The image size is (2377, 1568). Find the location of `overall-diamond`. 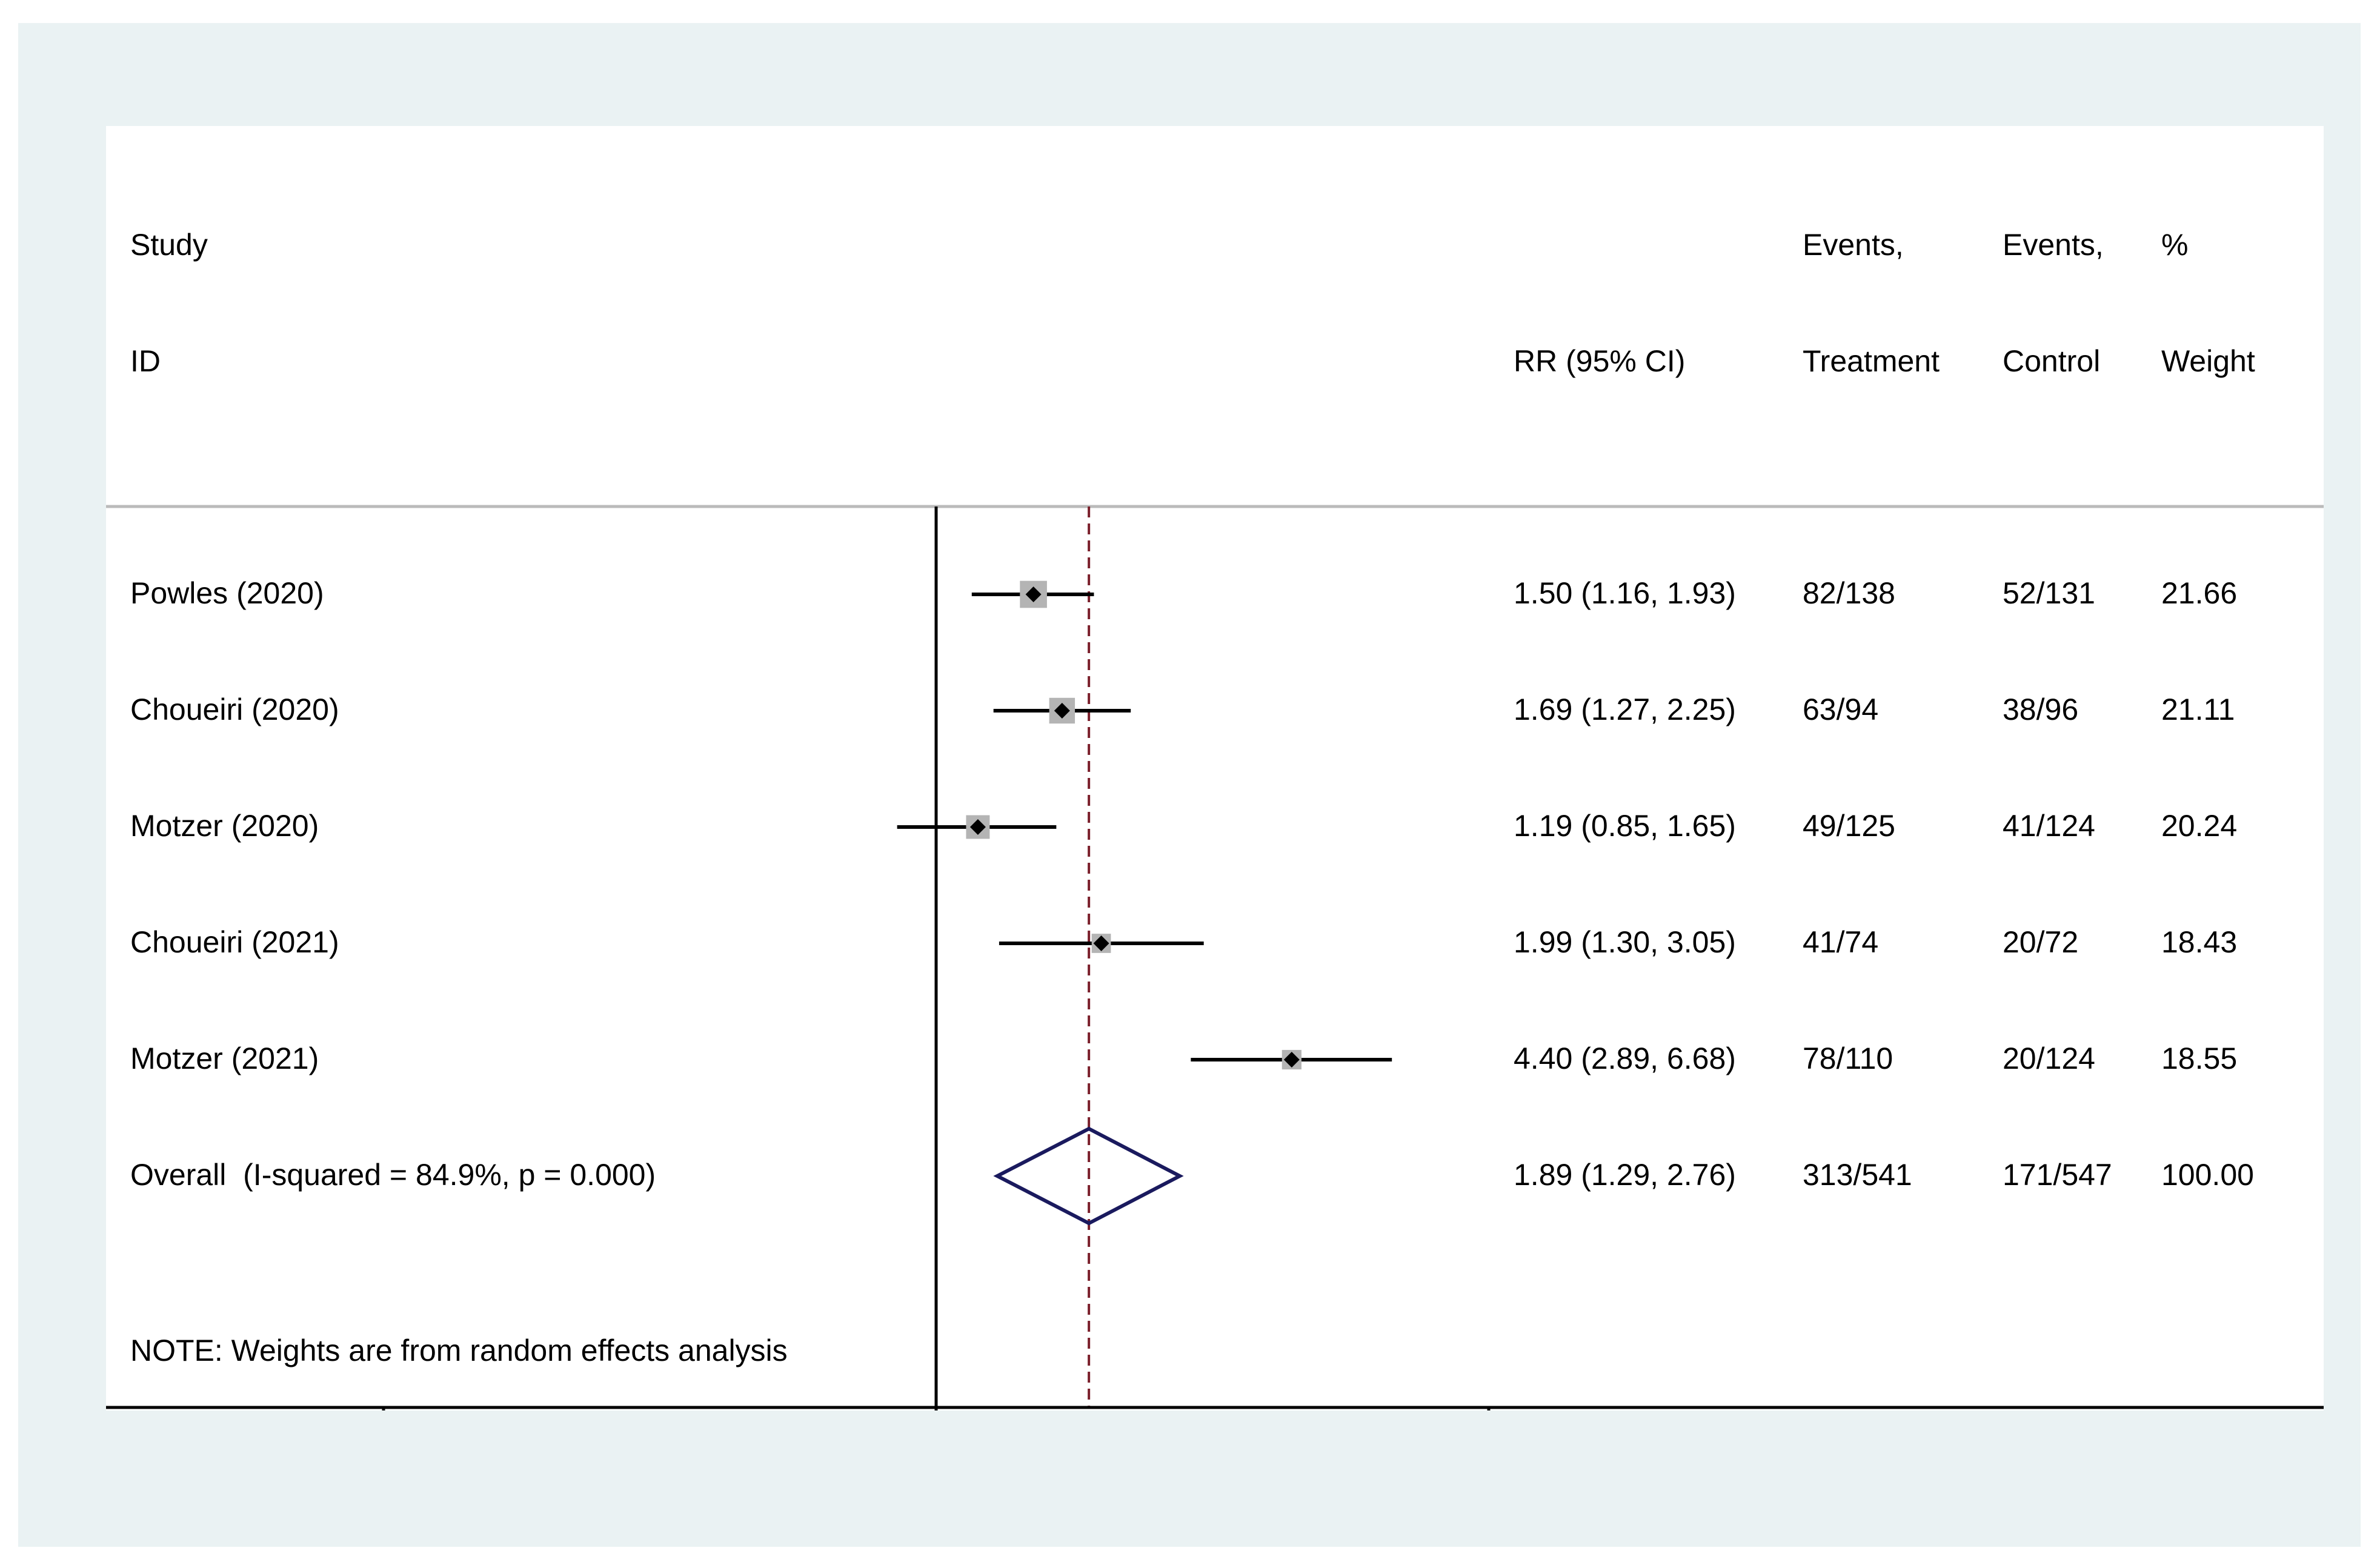

overall-diamond is located at coordinates (1088, 1176).